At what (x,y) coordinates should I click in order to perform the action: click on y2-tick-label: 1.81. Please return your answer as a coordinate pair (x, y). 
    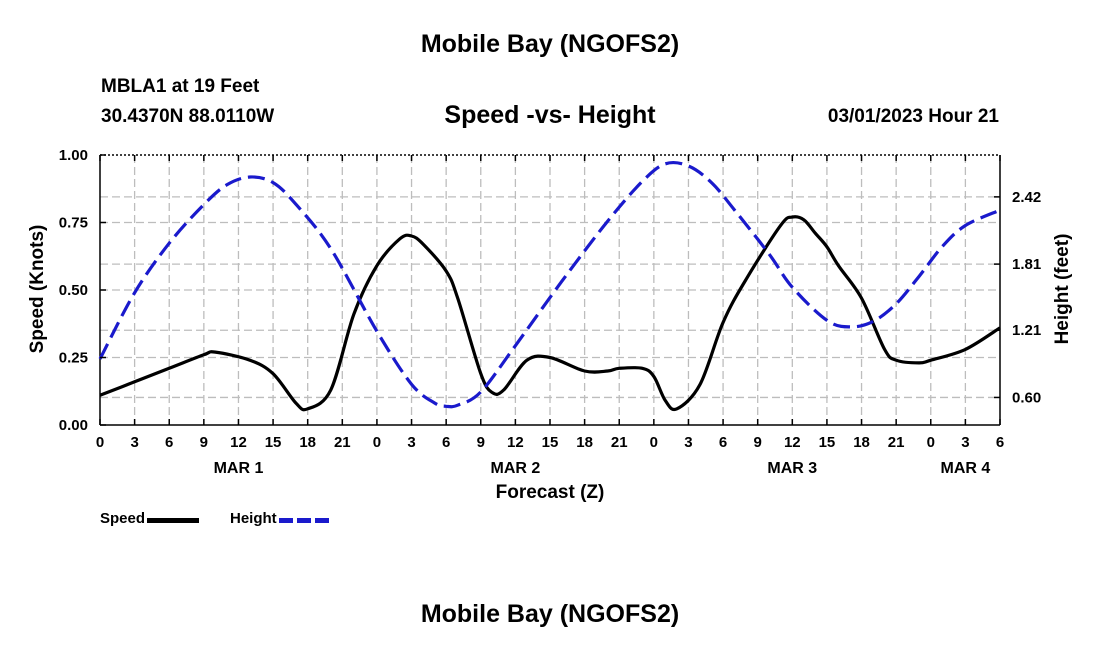
    Looking at the image, I should click on (1026, 264).